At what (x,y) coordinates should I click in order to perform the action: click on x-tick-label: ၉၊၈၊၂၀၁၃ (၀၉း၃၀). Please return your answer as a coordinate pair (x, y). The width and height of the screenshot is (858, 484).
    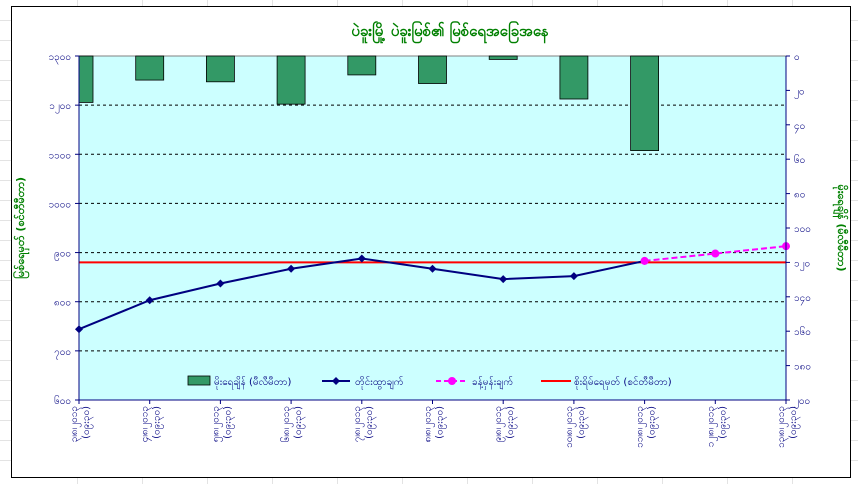
    Looking at the image, I should click on (505, 424).